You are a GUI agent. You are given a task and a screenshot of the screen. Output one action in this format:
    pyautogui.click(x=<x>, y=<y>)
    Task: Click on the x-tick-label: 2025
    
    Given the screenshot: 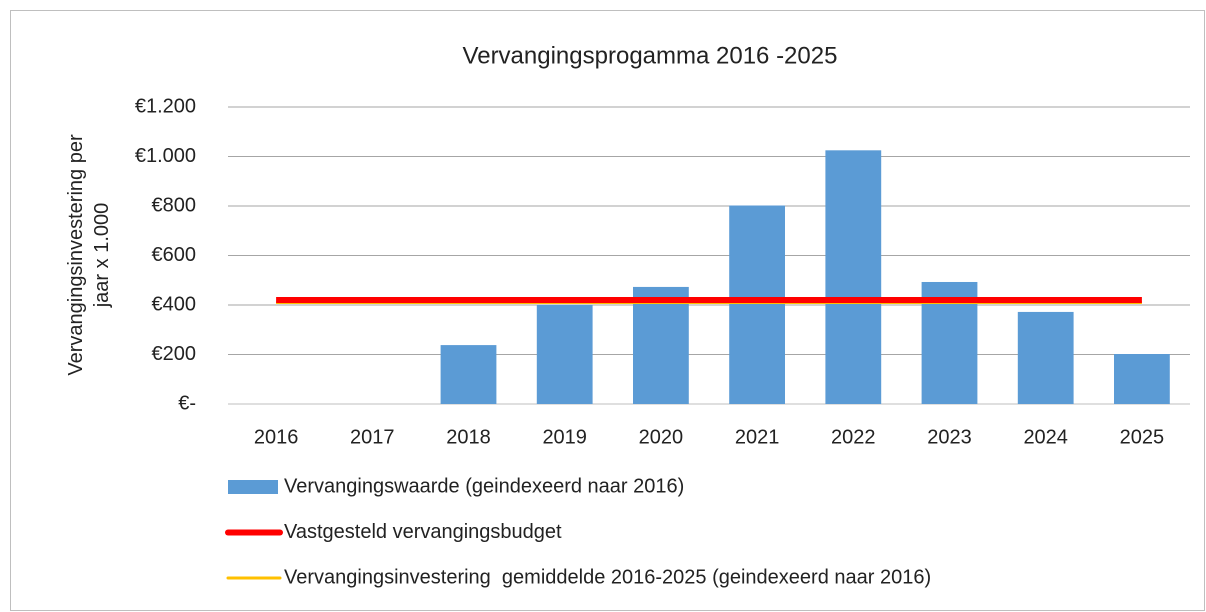 What is the action you would take?
    pyautogui.click(x=1142, y=437)
    